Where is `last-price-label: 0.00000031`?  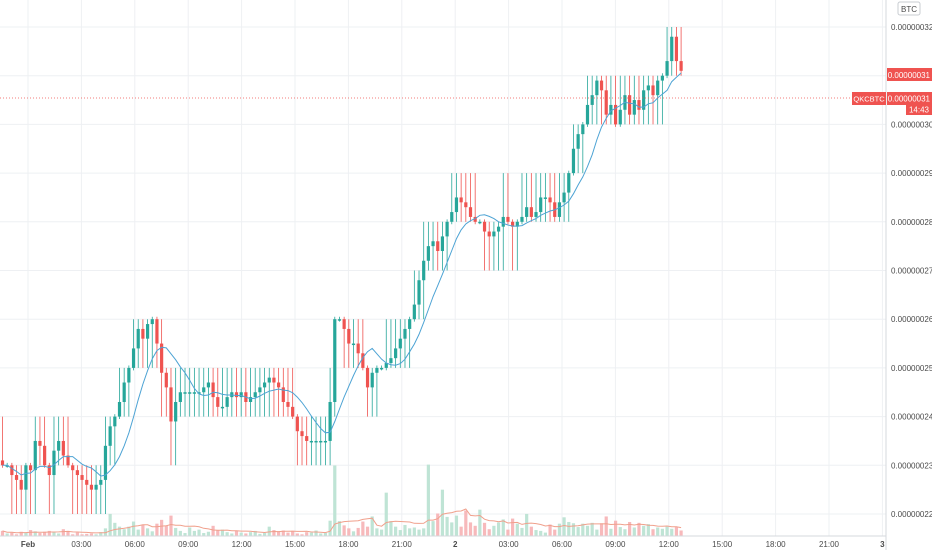
last-price-label: 0.00000031 is located at coordinates (909, 74).